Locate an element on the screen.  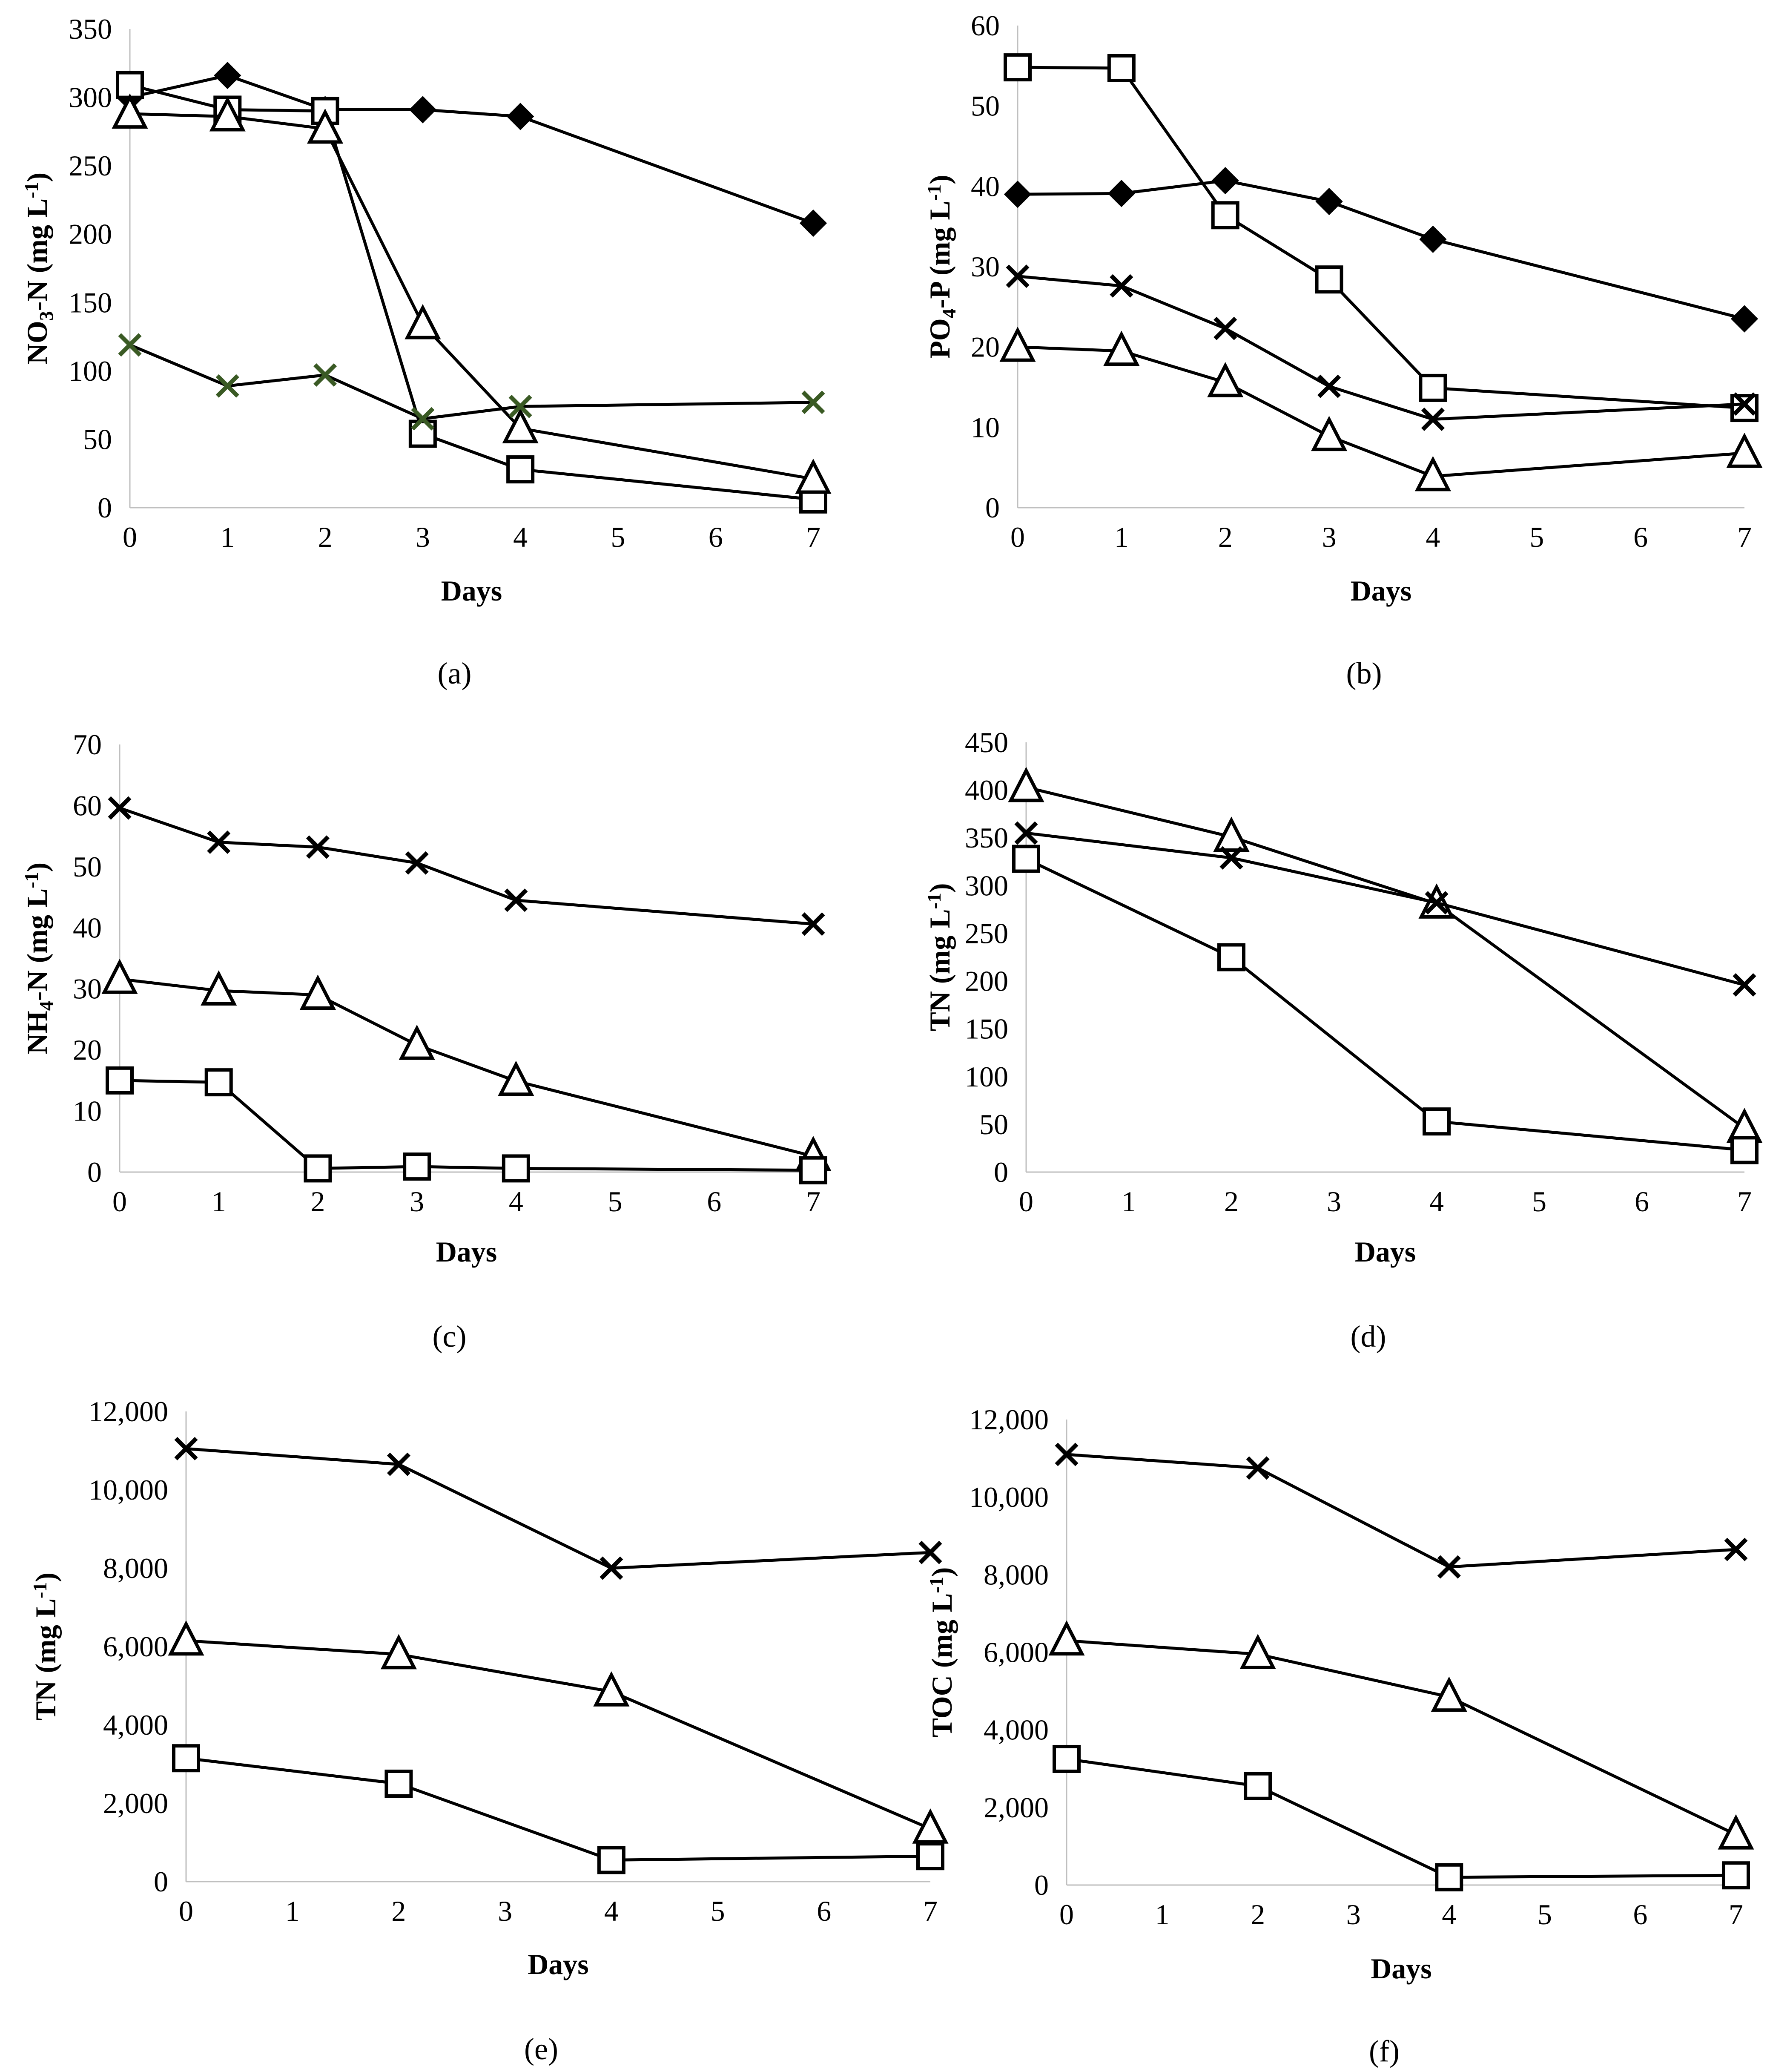
series-d-triangle is located at coordinates (1385, 955).